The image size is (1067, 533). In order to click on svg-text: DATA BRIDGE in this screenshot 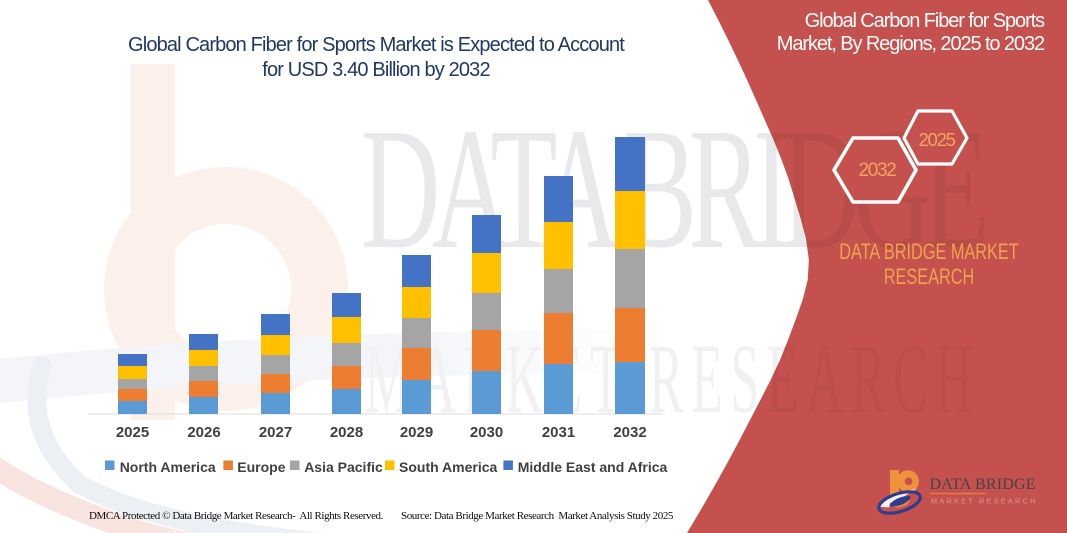, I will do `click(983, 484)`.